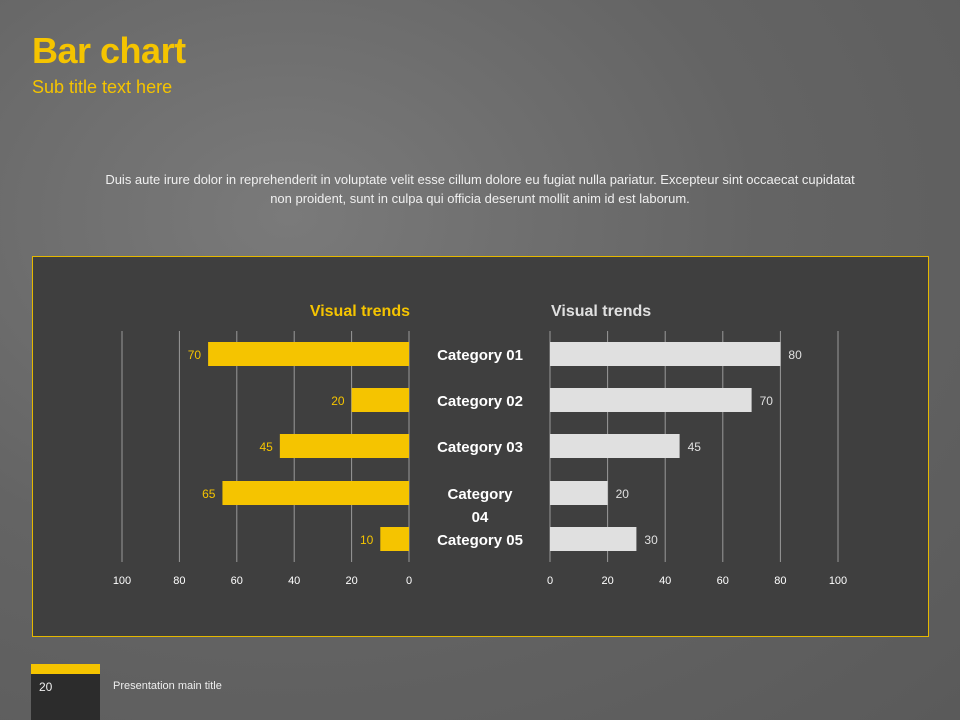 This screenshot has height=720, width=960. What do you see at coordinates (65, 669) in the screenshot?
I see `footer-accent-bar` at bounding box center [65, 669].